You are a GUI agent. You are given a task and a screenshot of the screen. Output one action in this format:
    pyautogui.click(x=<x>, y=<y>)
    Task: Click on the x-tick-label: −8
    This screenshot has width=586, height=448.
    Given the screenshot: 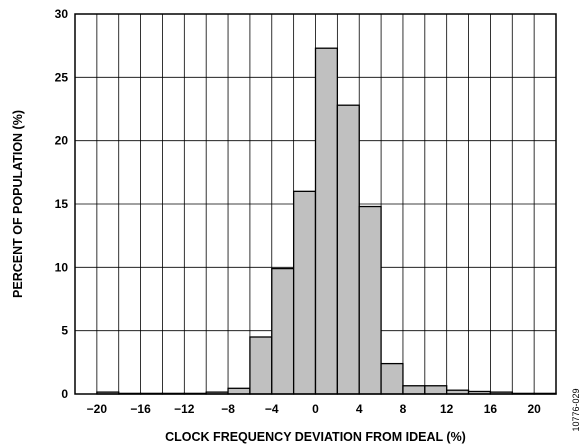 What is the action you would take?
    pyautogui.click(x=228, y=409)
    